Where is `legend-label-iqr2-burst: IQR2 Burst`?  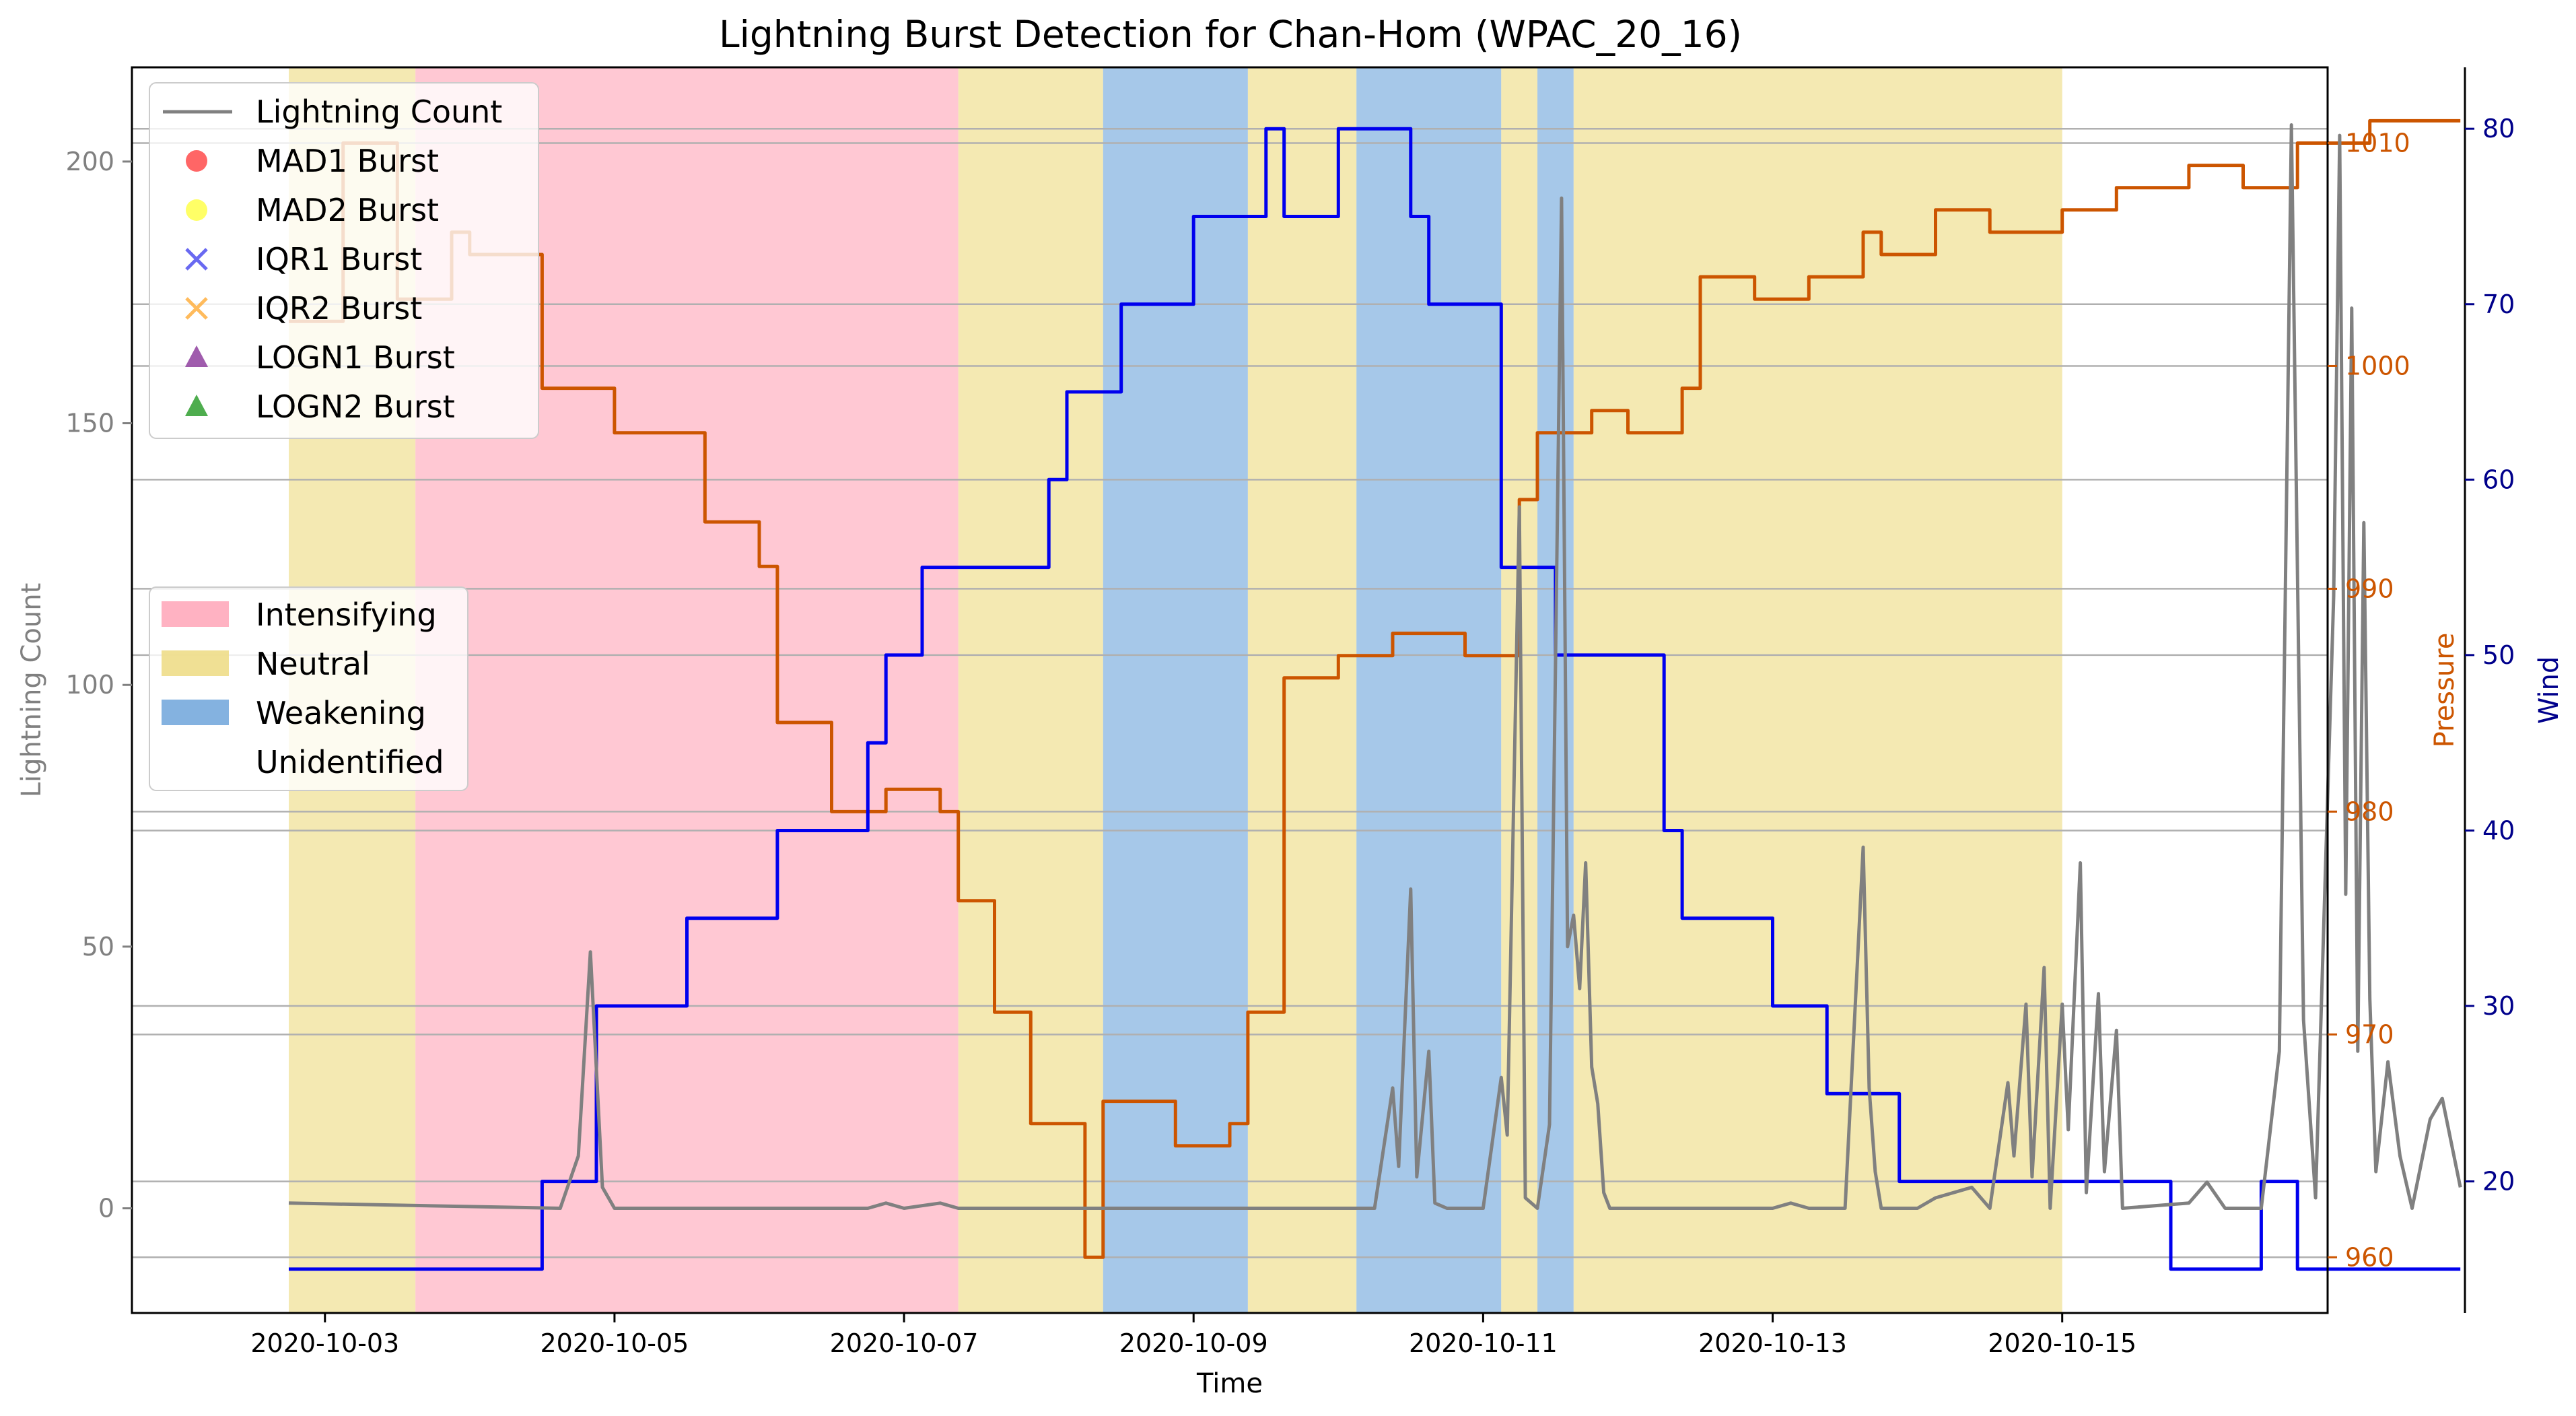 legend-label-iqr2-burst: IQR2 Burst is located at coordinates (339, 308).